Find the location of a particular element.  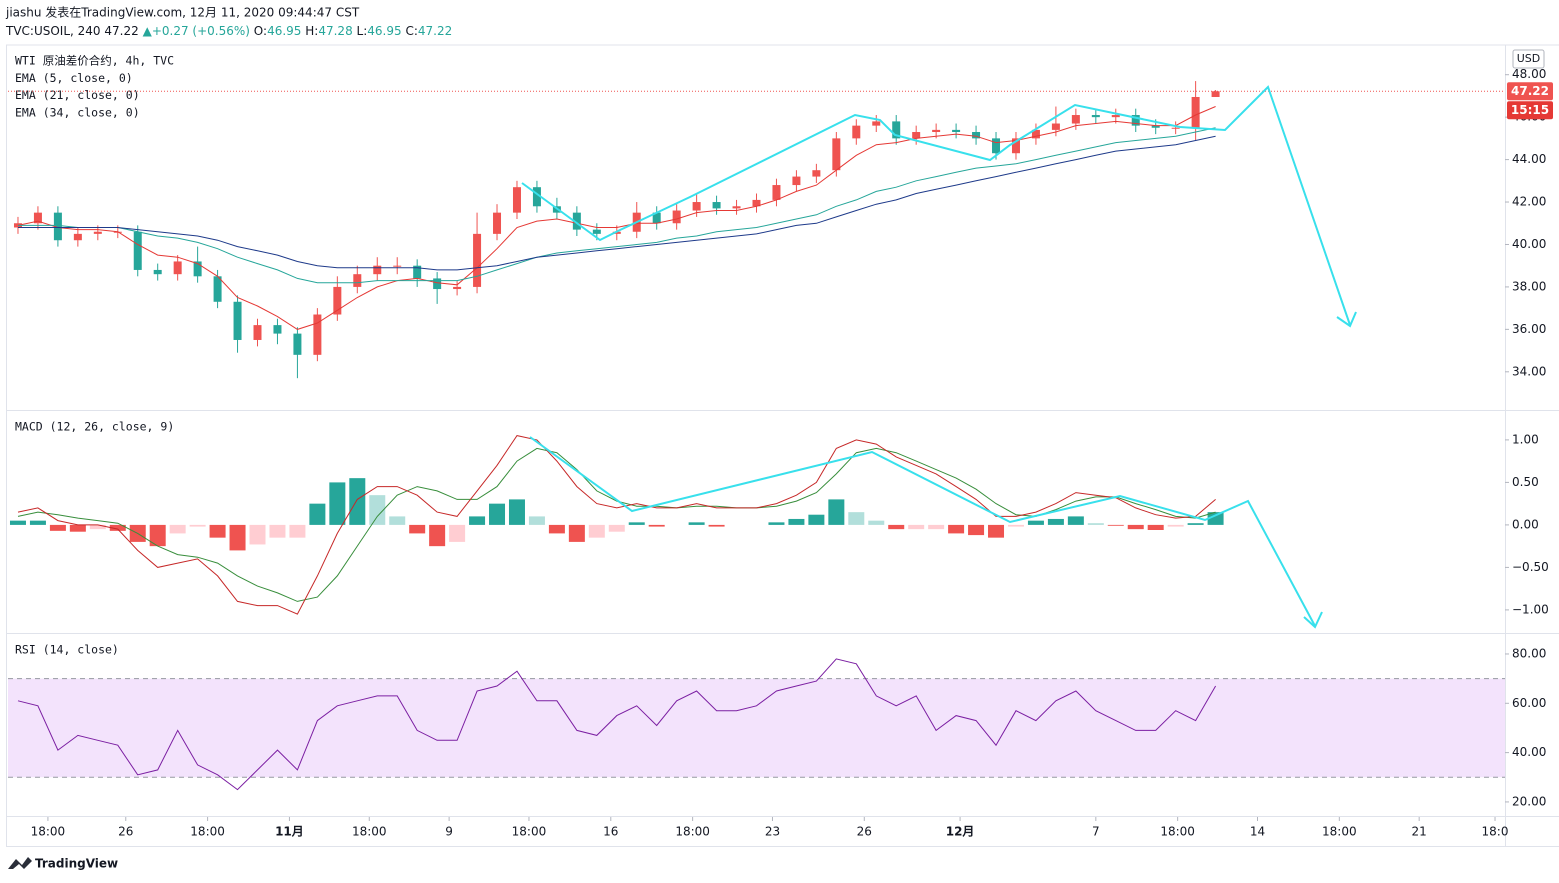

y-tick-label: 48.00 is located at coordinates (1529, 74).